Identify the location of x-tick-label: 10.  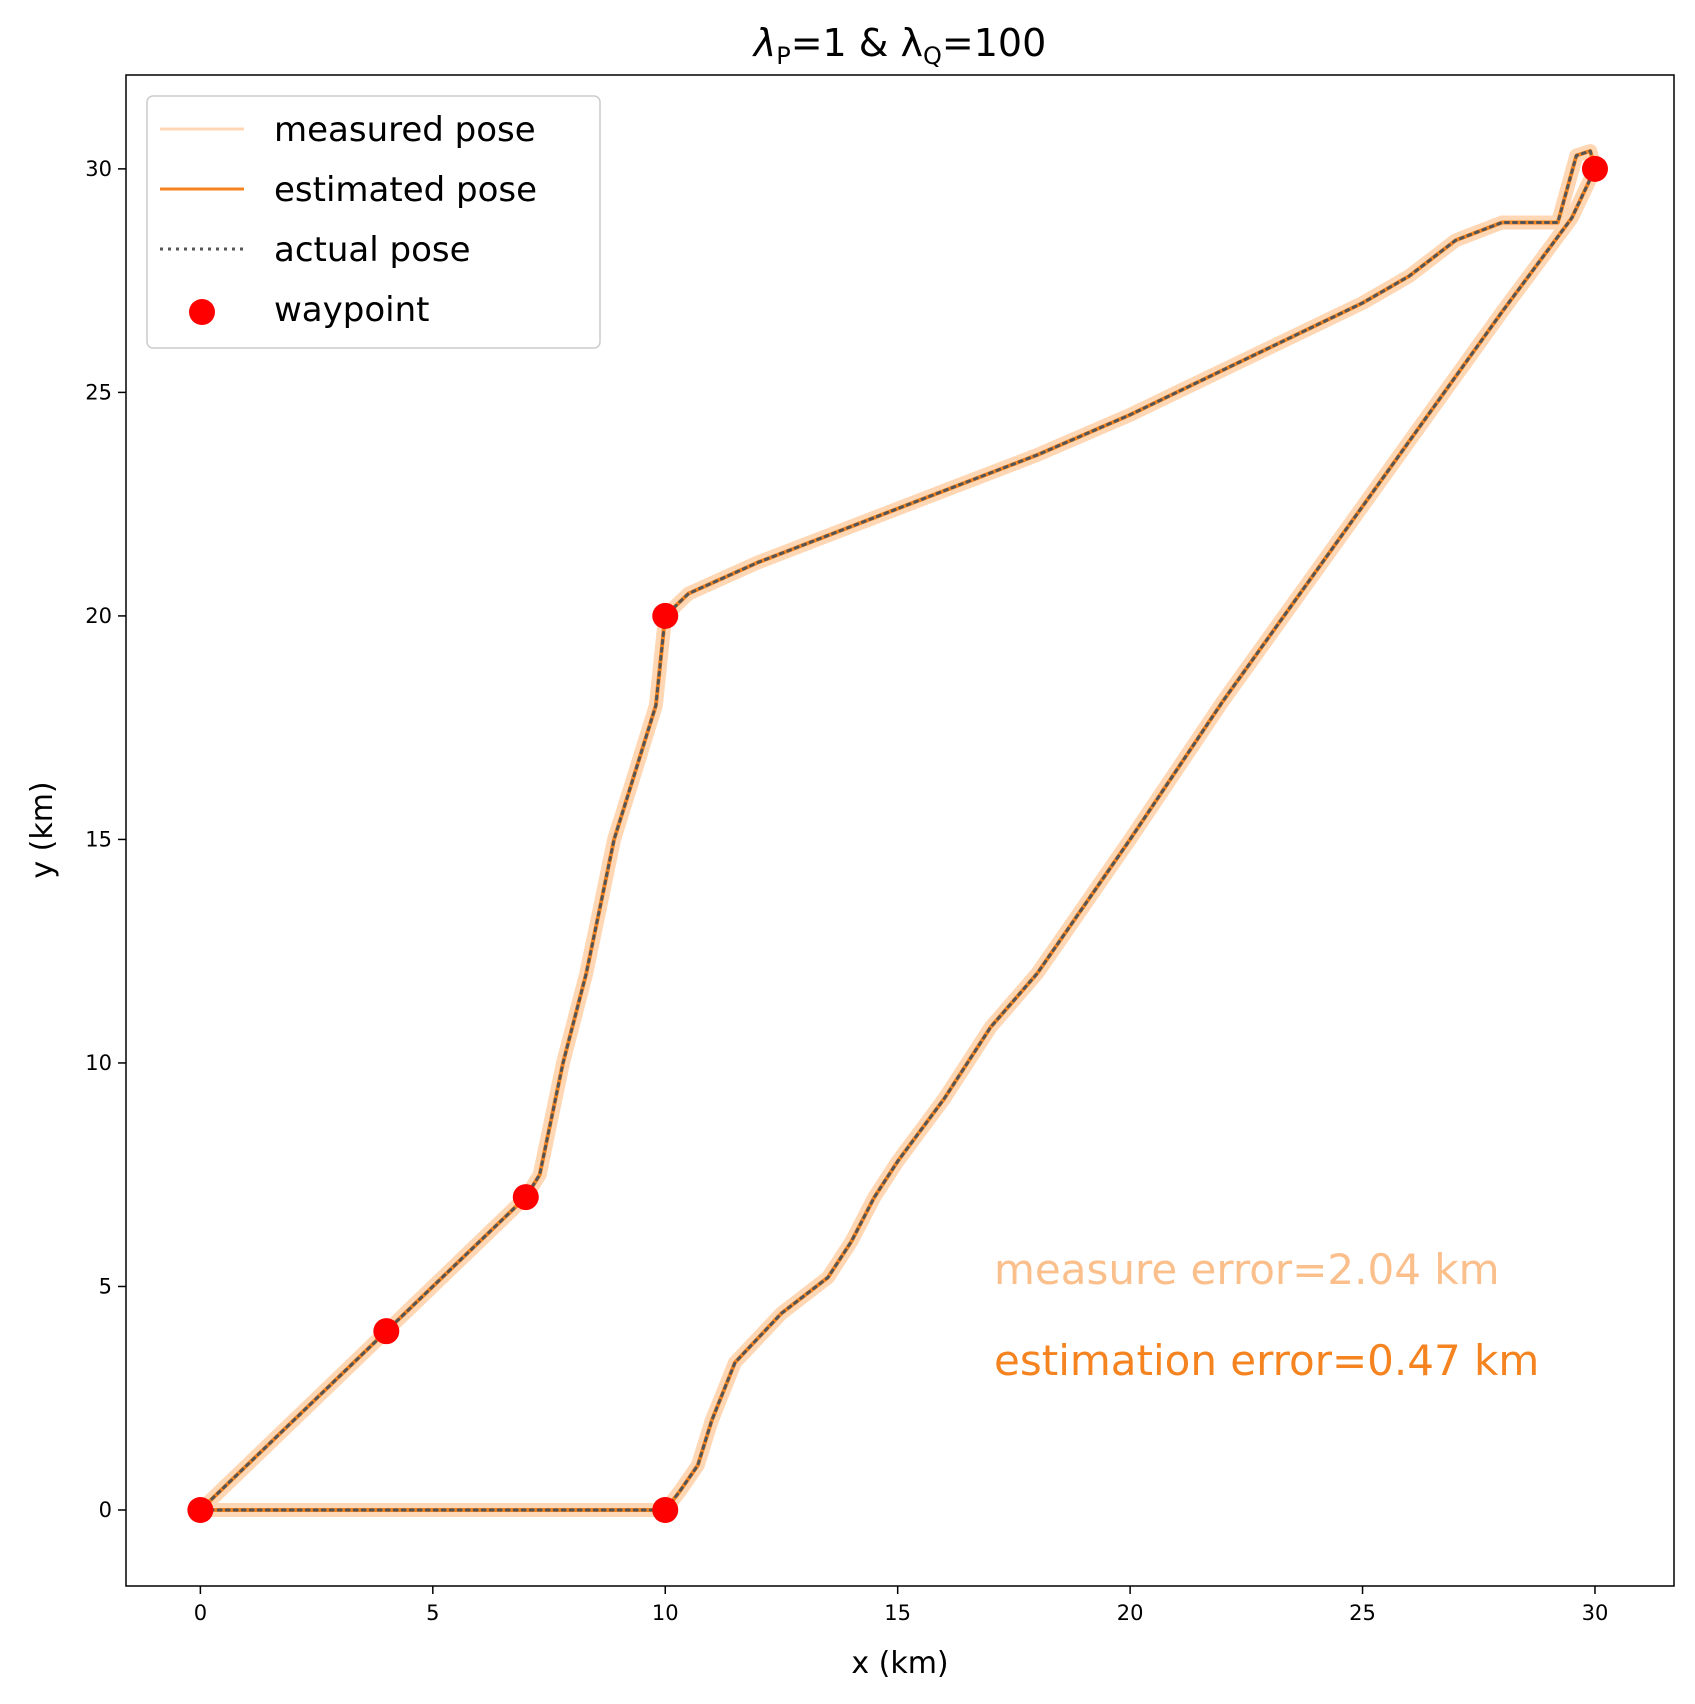
(665, 1613).